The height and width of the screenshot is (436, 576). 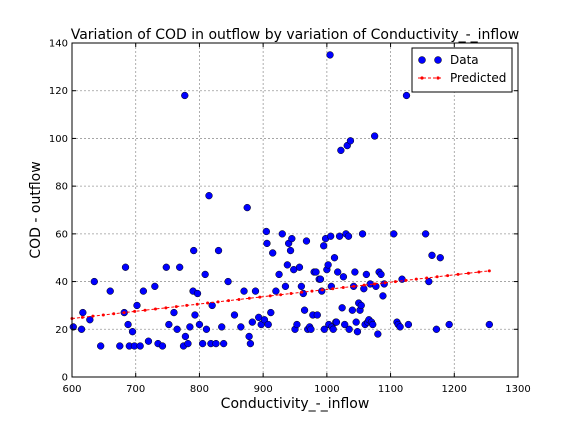 What do you see at coordinates (326, 389) in the screenshot?
I see `x-tick-label: 1000` at bounding box center [326, 389].